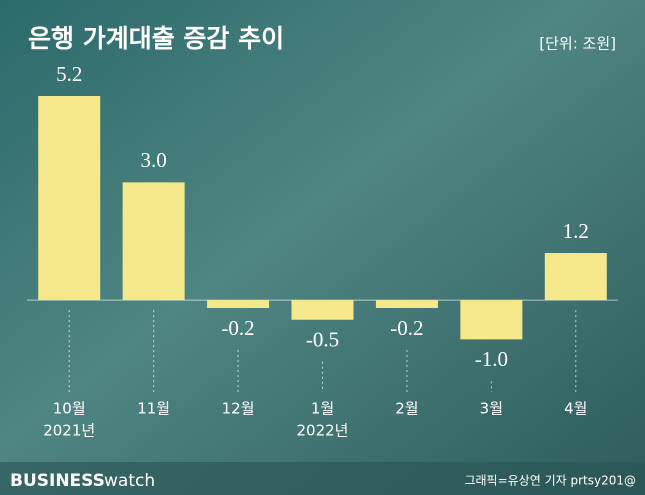 The width and height of the screenshot is (645, 495). Describe the element at coordinates (69, 431) in the screenshot. I see `x-tick-sublabel: 2021년` at that location.